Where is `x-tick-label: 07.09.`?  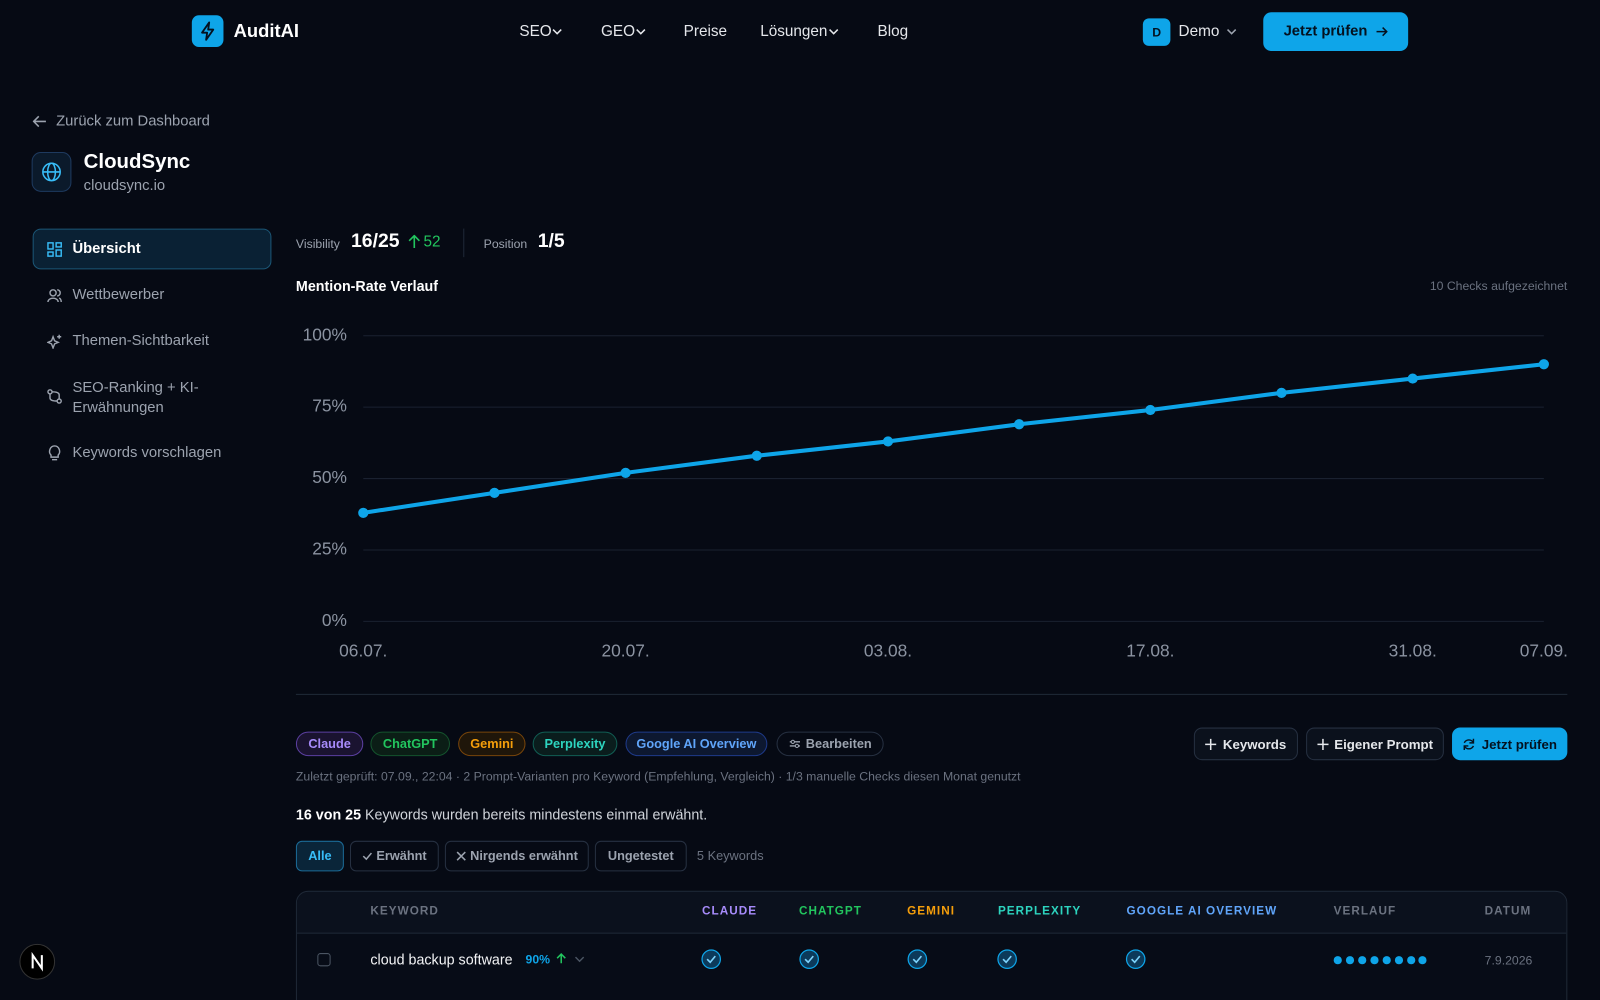 x-tick-label: 07.09. is located at coordinates (1544, 651).